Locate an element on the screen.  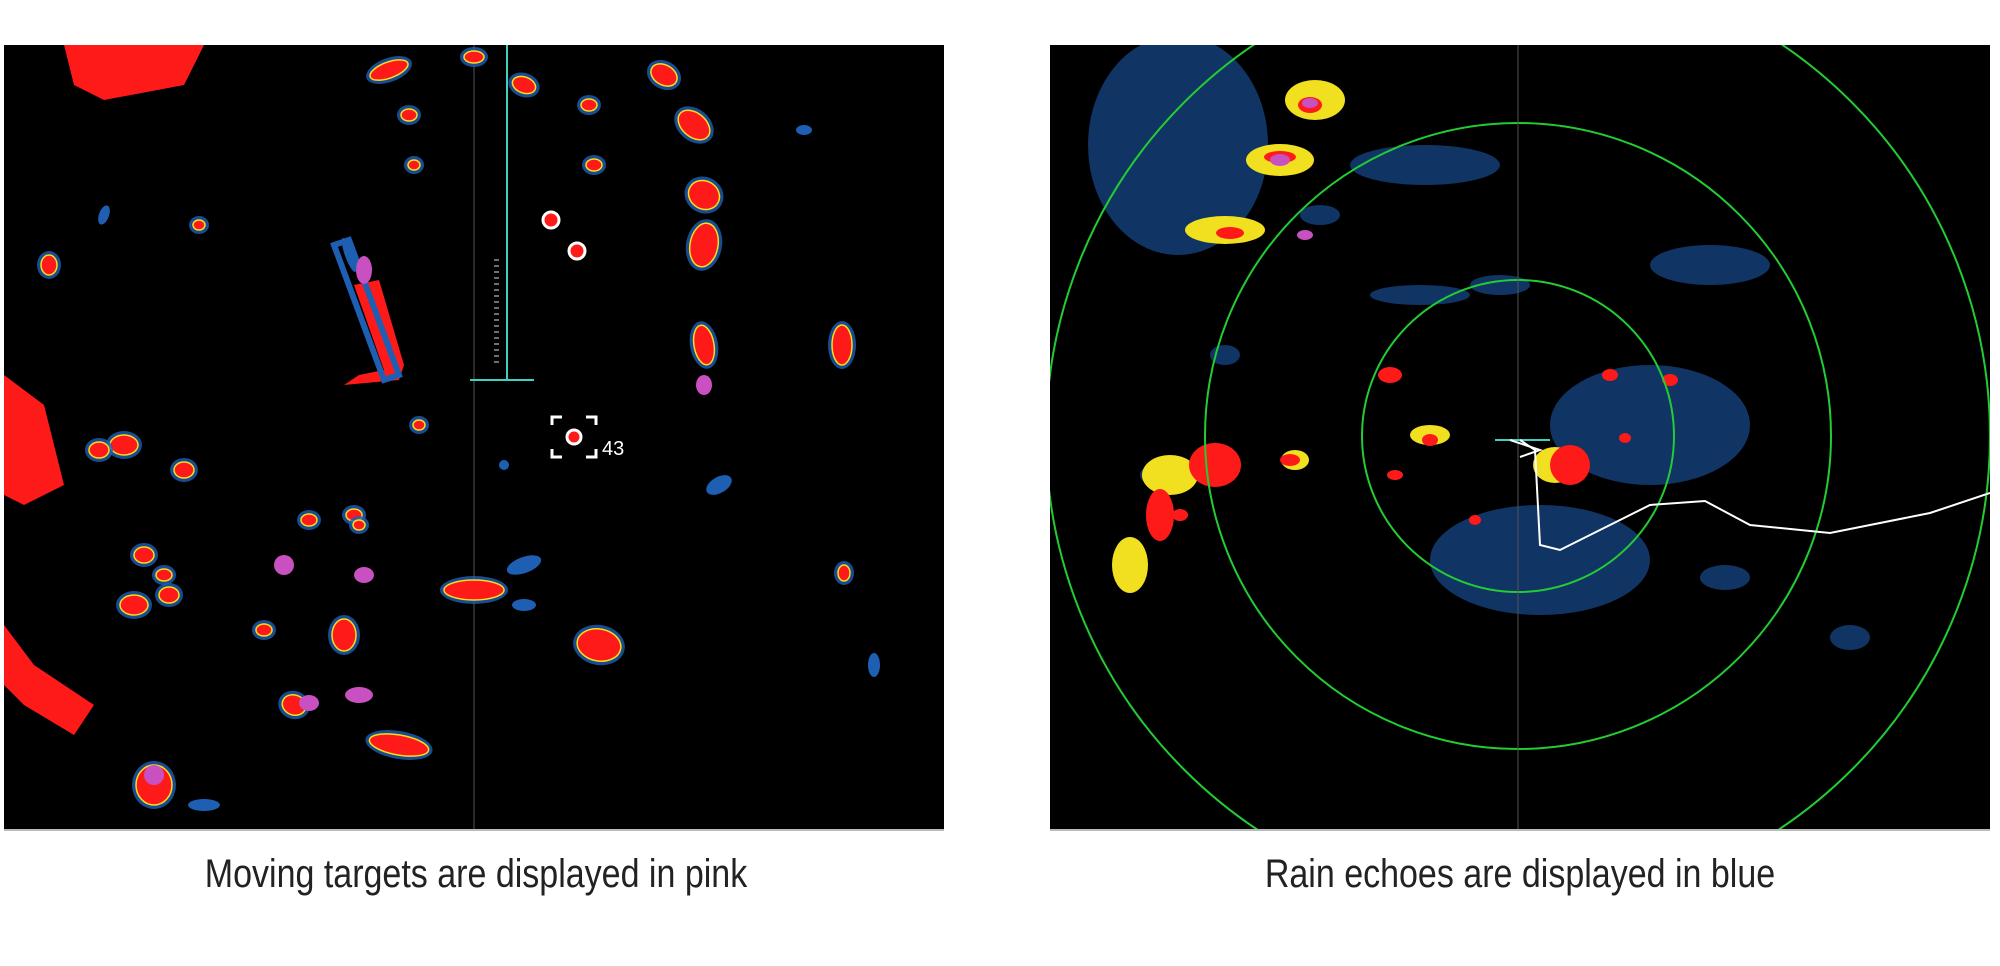
target-number-label: 43 is located at coordinates (613, 449).